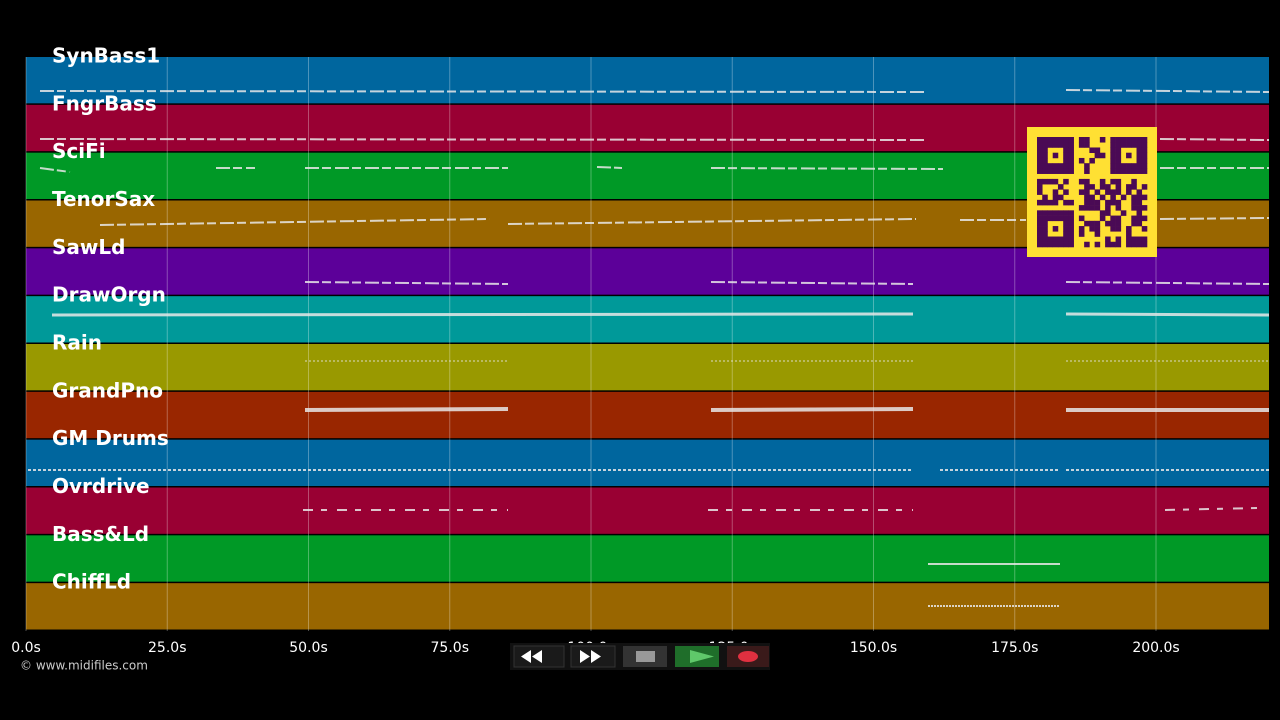 The image size is (1280, 720). I want to click on forward-icon, so click(590, 656).